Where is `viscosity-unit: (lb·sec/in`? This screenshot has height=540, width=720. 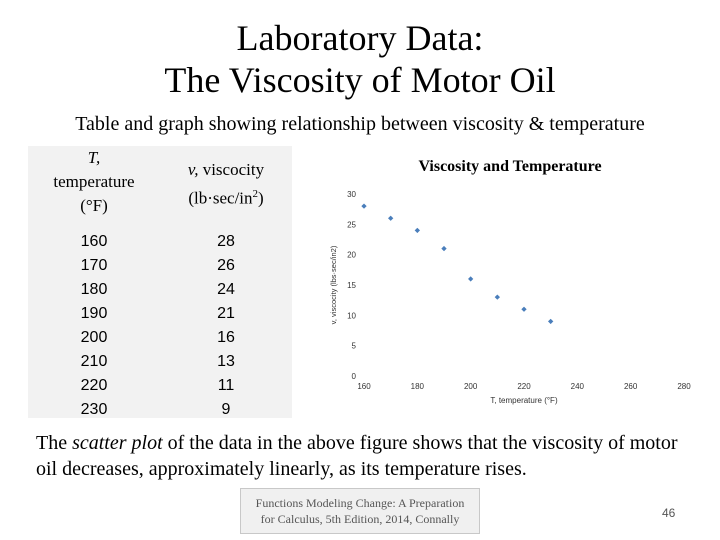 viscosity-unit: (lb·sec/in is located at coordinates (220, 198).